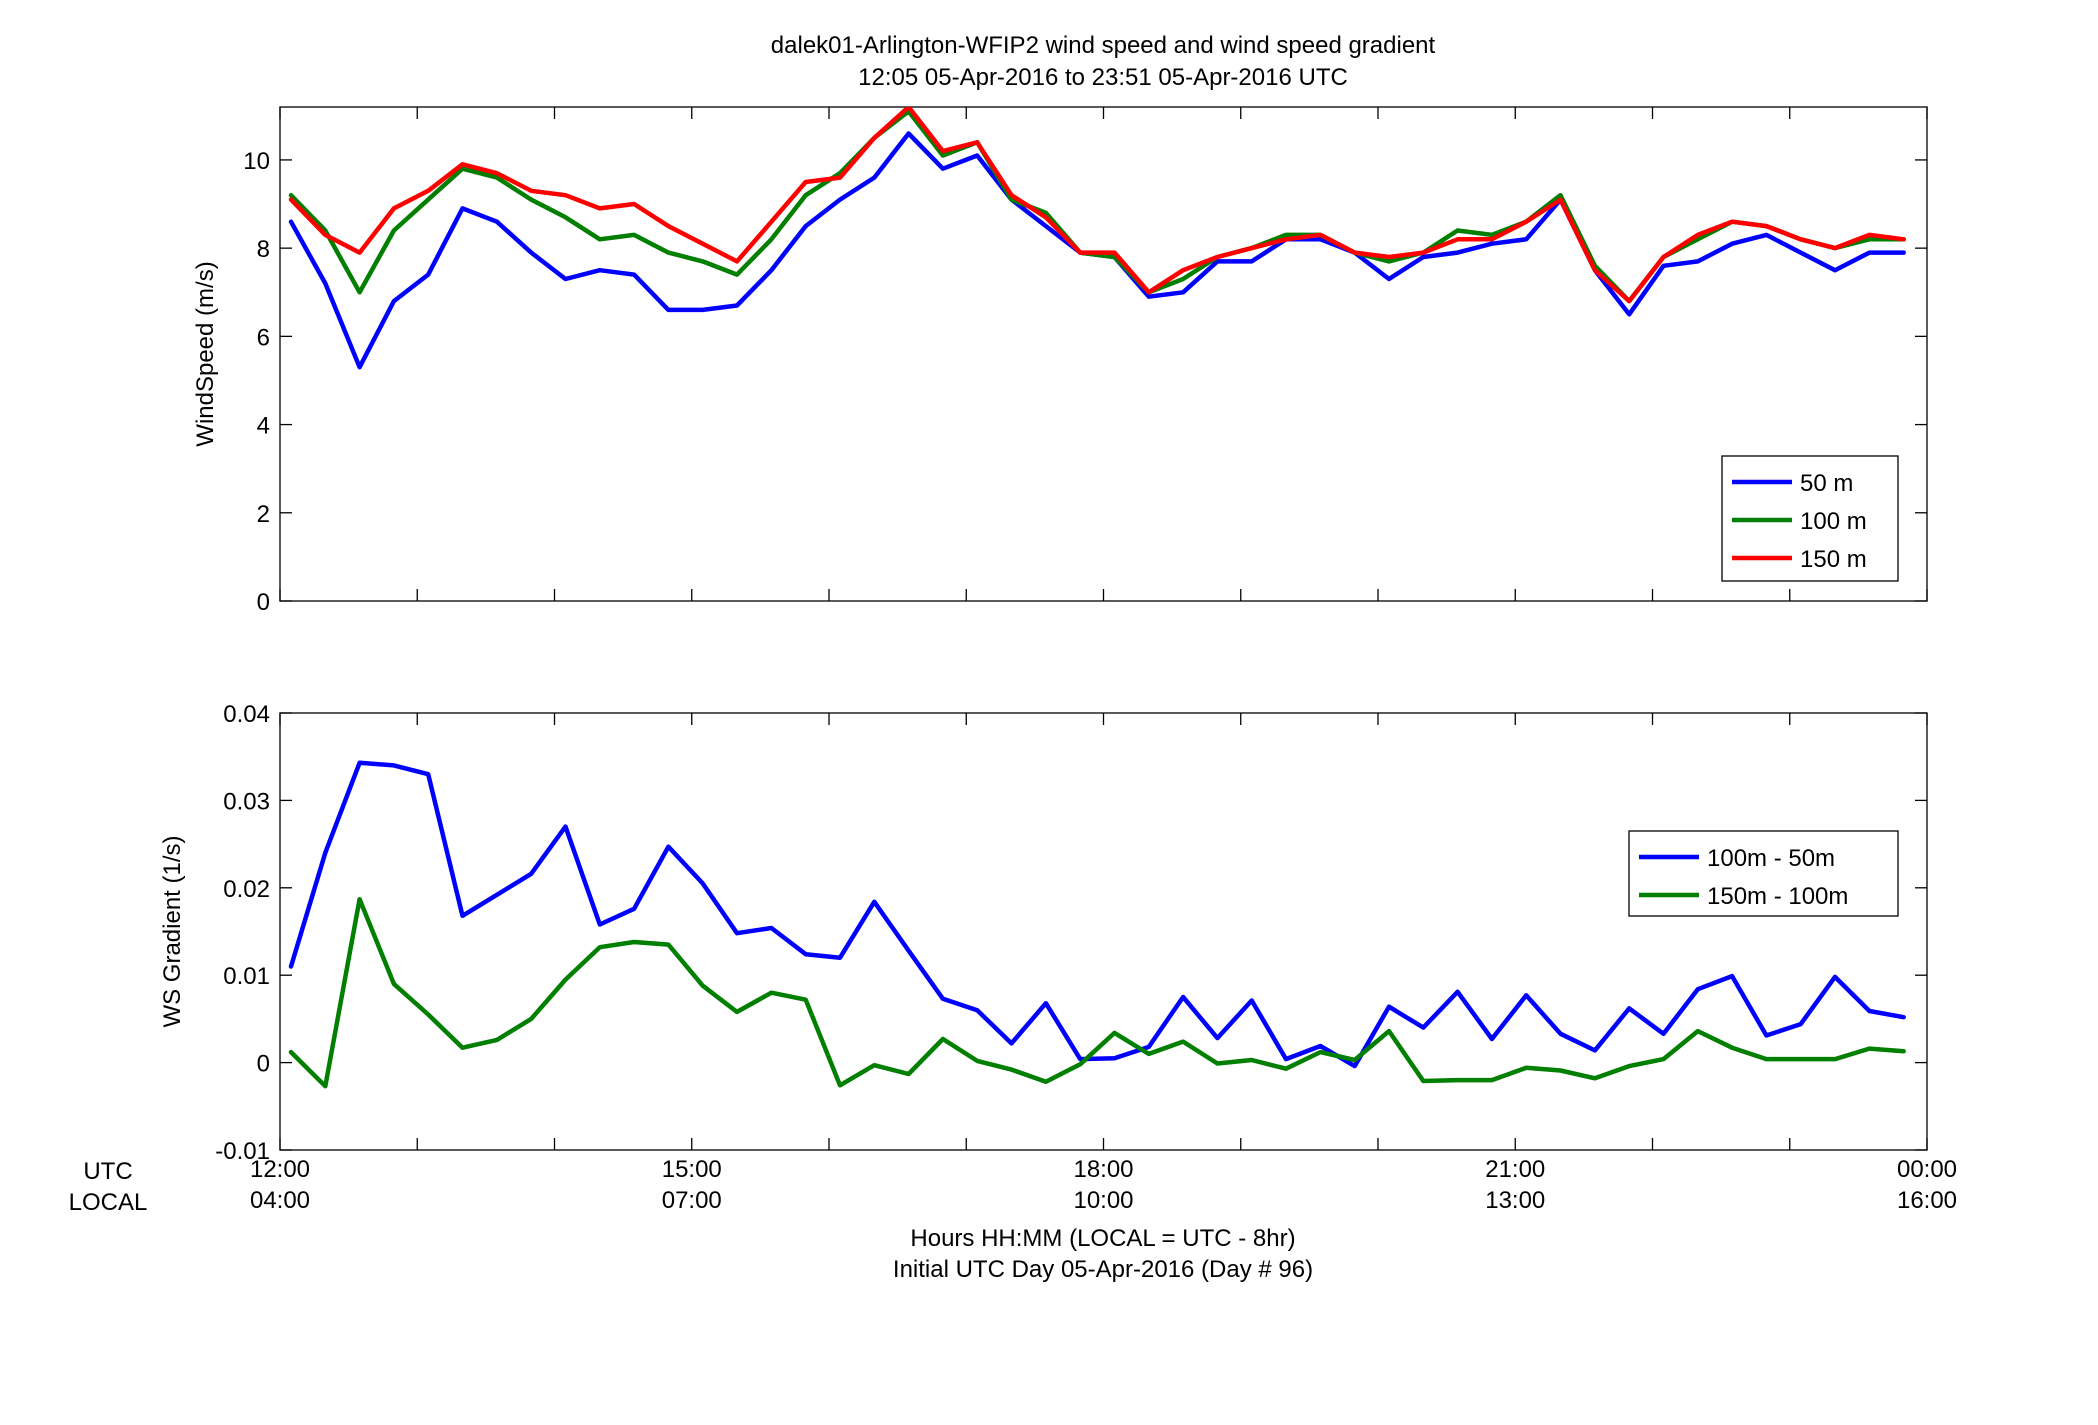  Describe the element at coordinates (205, 353) in the screenshot. I see `y-axis-label: WindSpeed (m/s)` at that location.